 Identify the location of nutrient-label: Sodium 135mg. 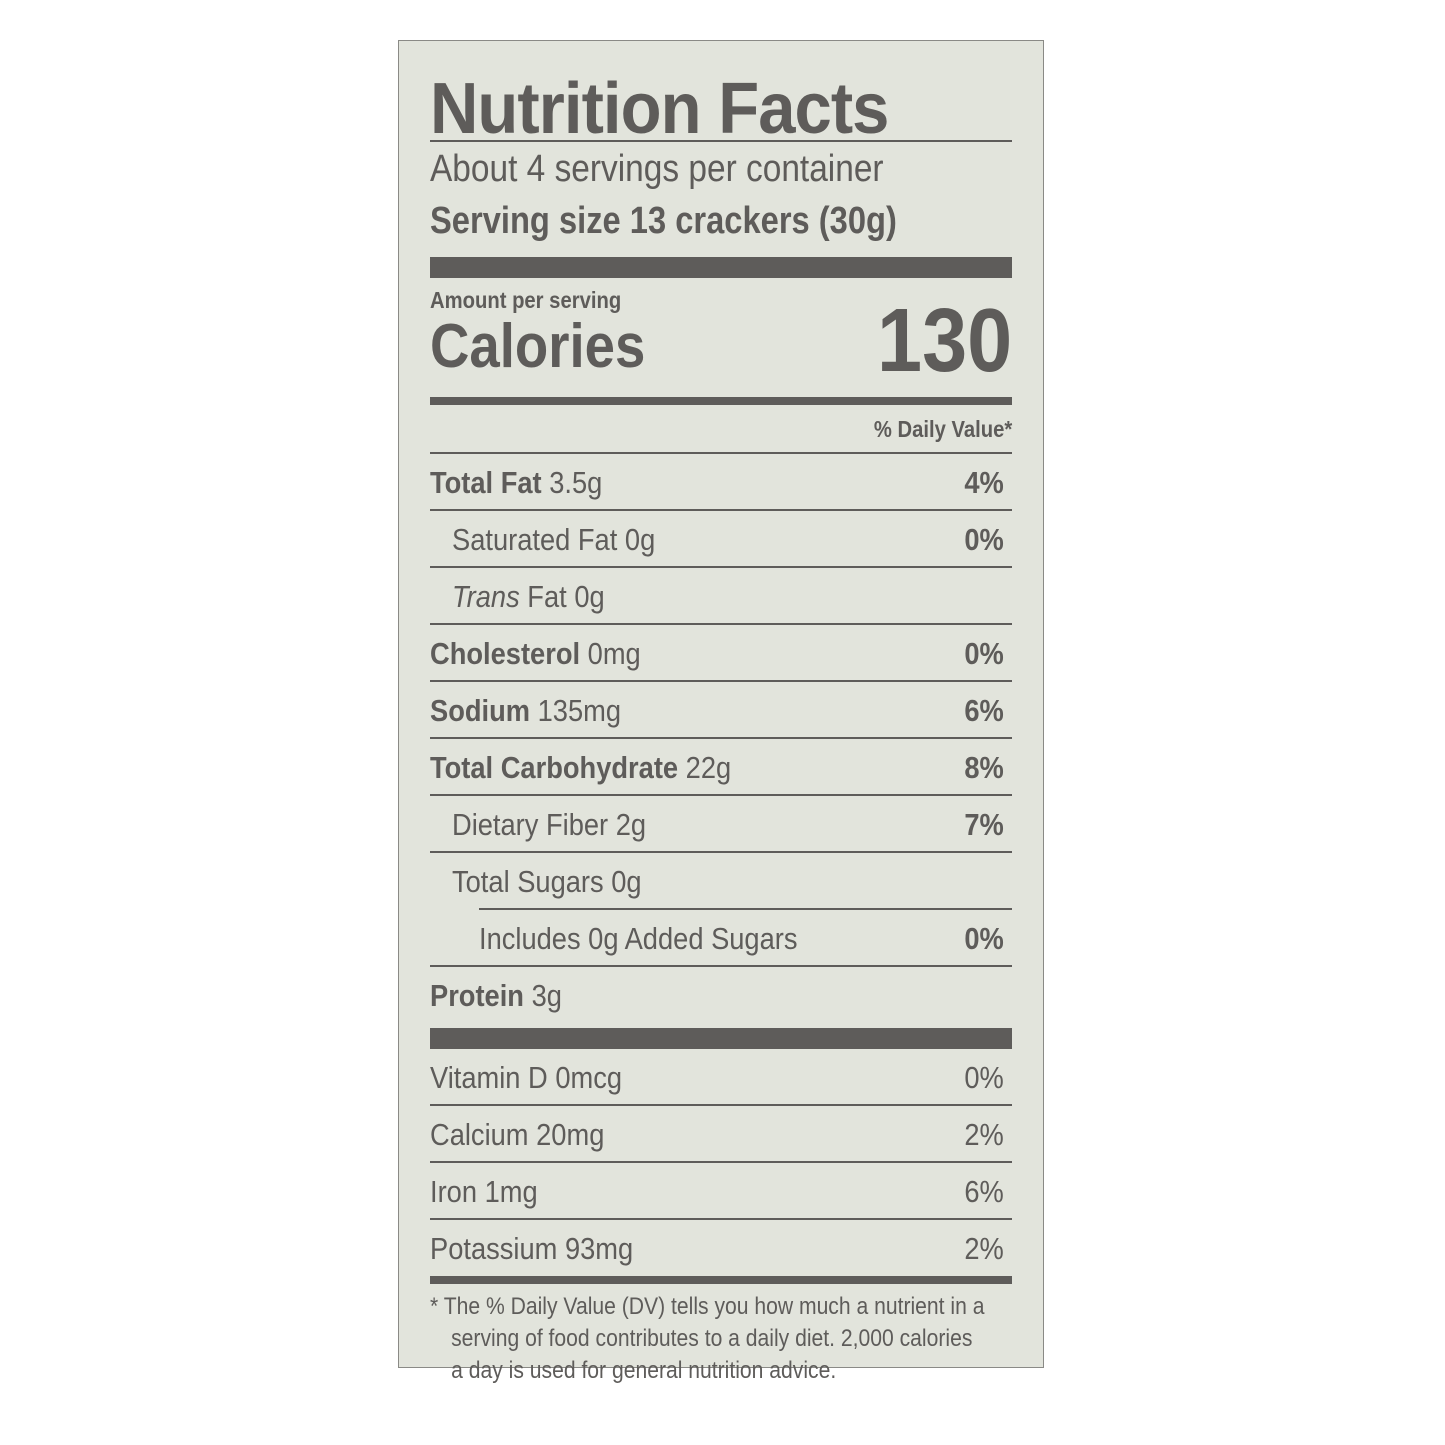
(526, 710).